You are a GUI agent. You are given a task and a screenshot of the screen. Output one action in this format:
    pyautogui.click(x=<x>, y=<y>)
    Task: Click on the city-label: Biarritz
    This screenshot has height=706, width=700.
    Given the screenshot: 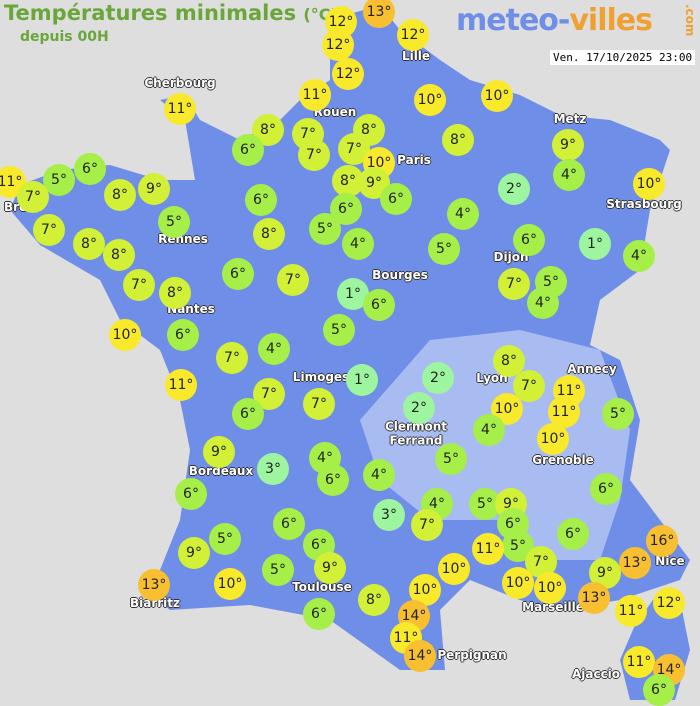 What is the action you would take?
    pyautogui.click(x=155, y=602)
    